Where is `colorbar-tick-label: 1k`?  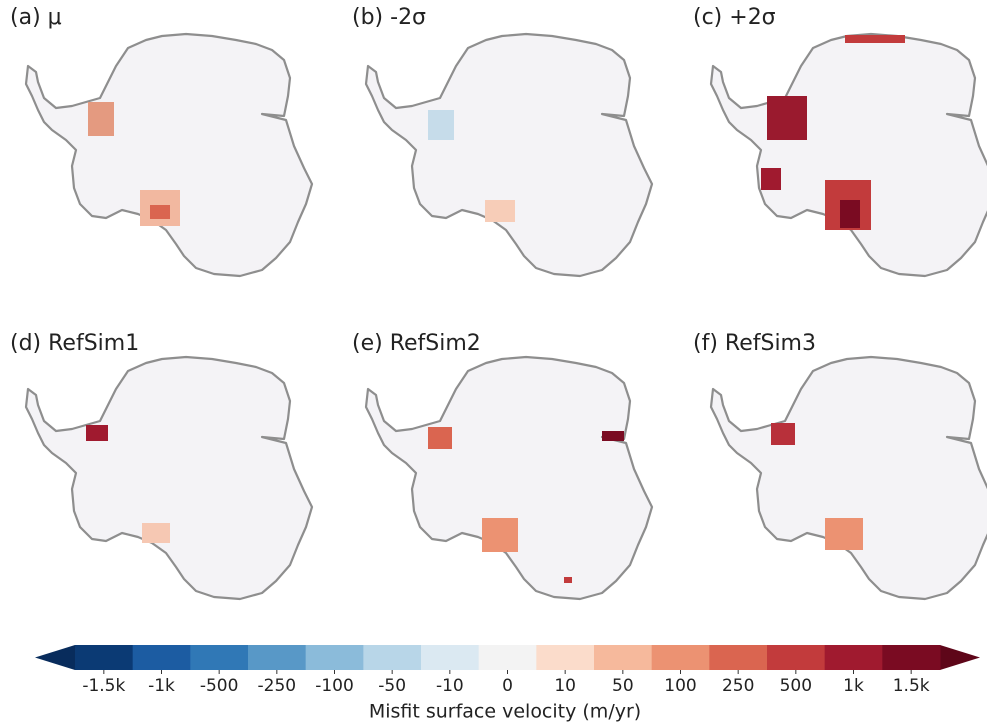 colorbar-tick-label: 1k is located at coordinates (853, 686).